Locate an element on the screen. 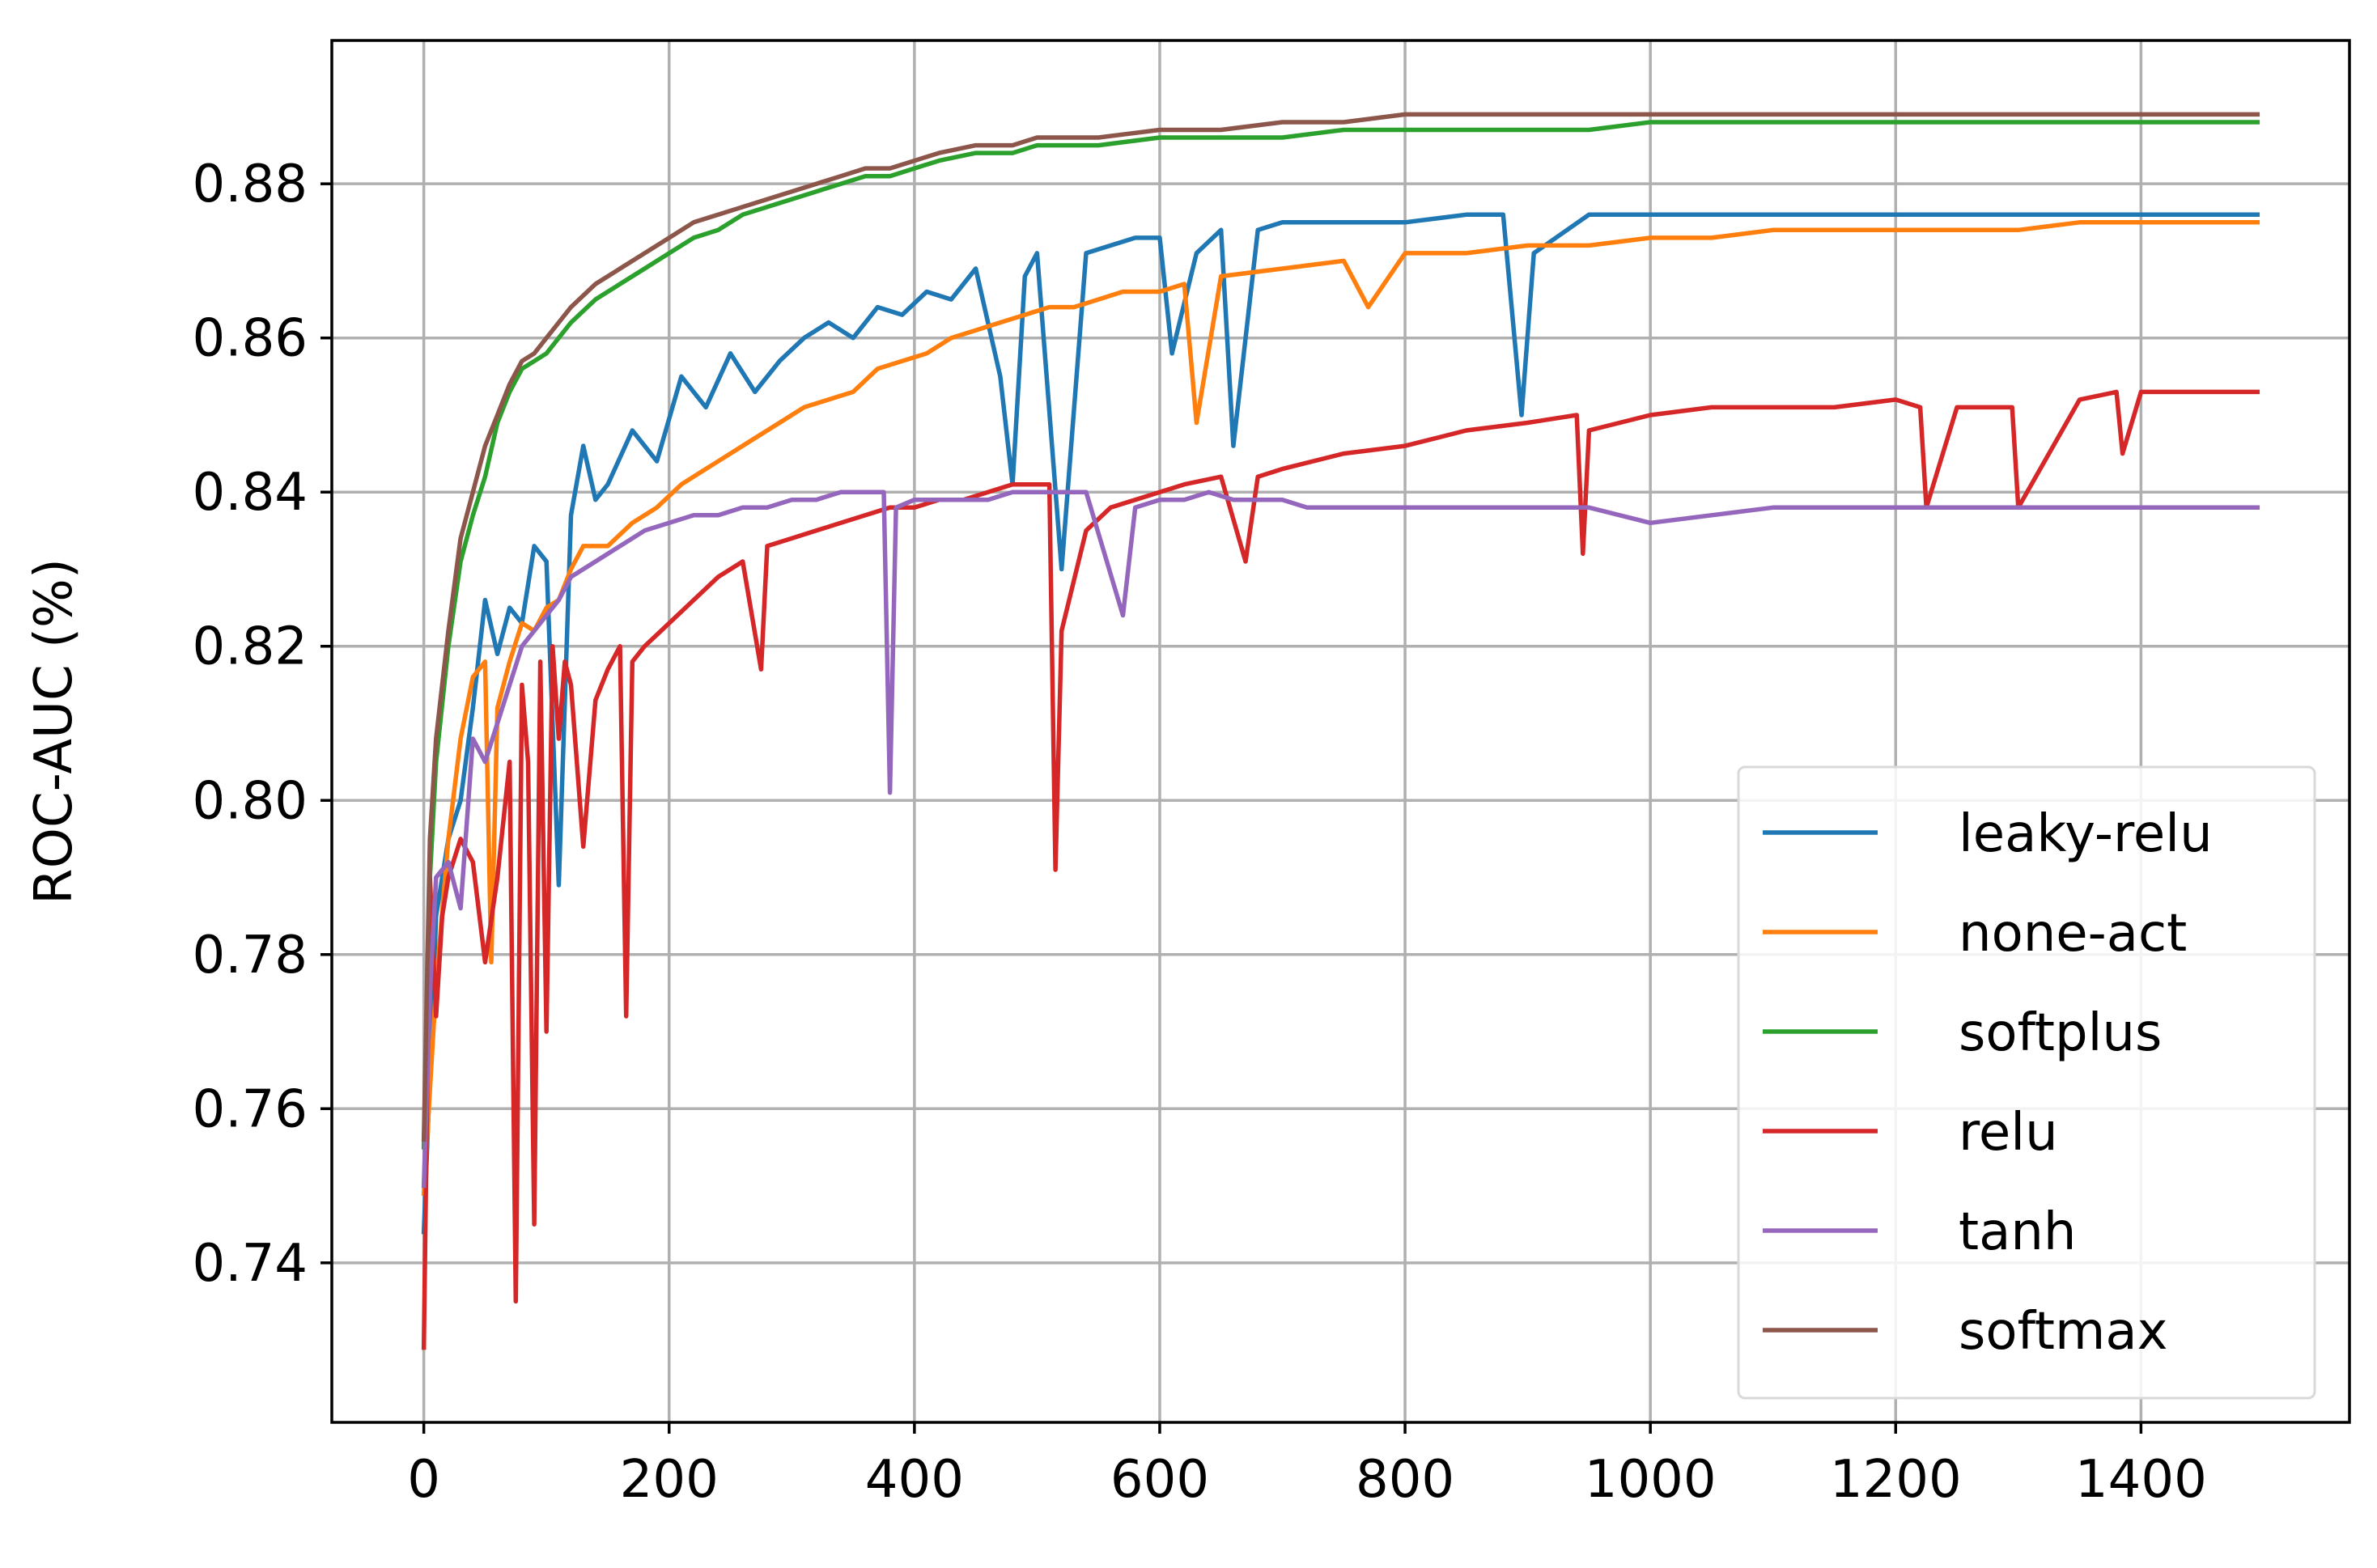 This screenshot has height=1568, width=2377. y-tick-label: 0.84 is located at coordinates (250, 493).